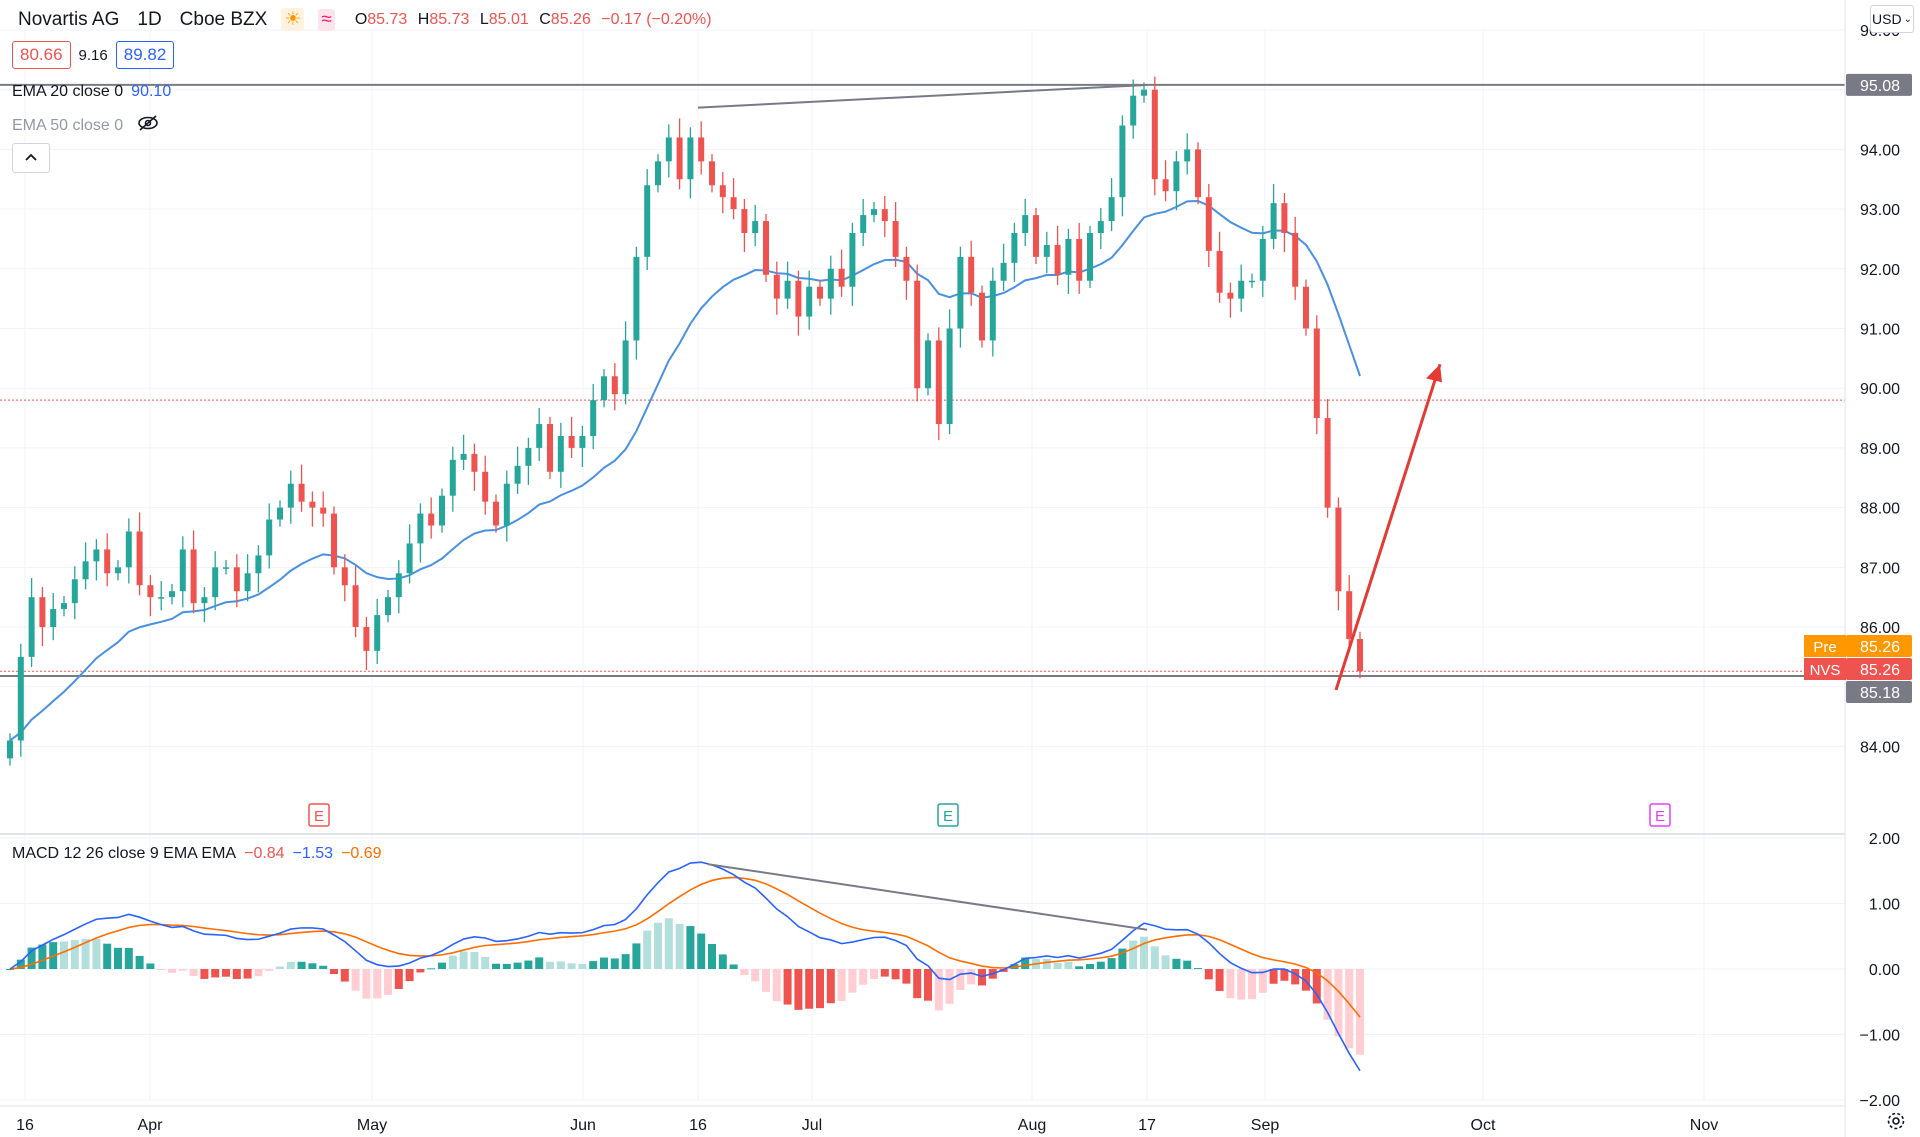 This screenshot has width=1920, height=1137. I want to click on price-tick-label: 93.00, so click(1880, 210).